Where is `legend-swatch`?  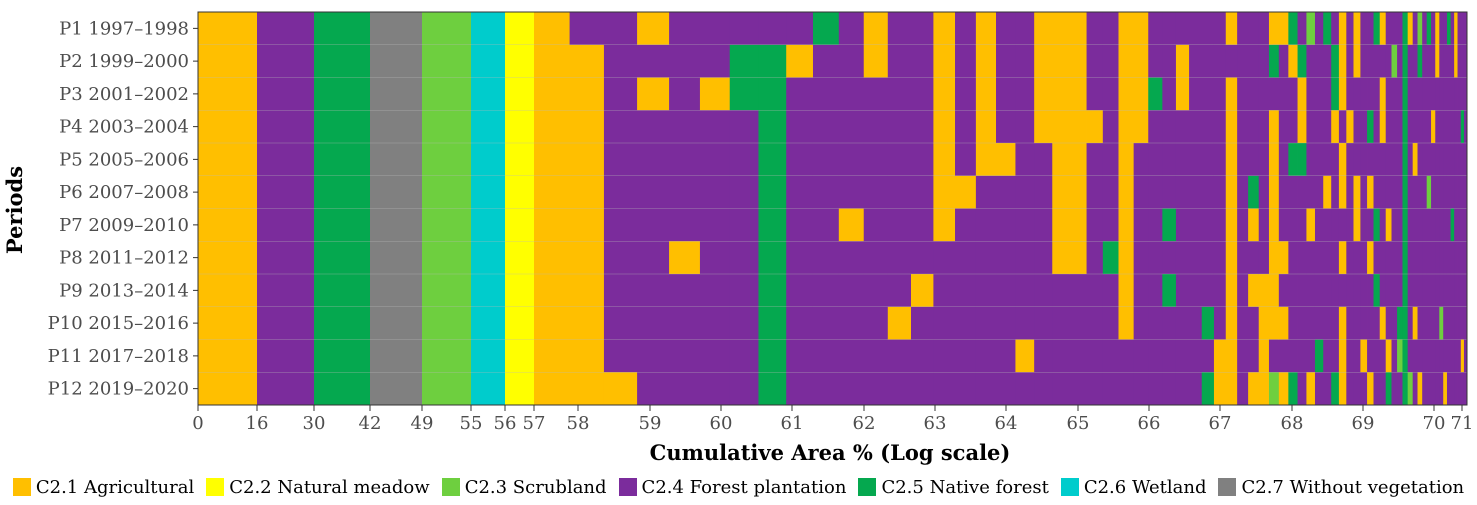
legend-swatch is located at coordinates (21, 487).